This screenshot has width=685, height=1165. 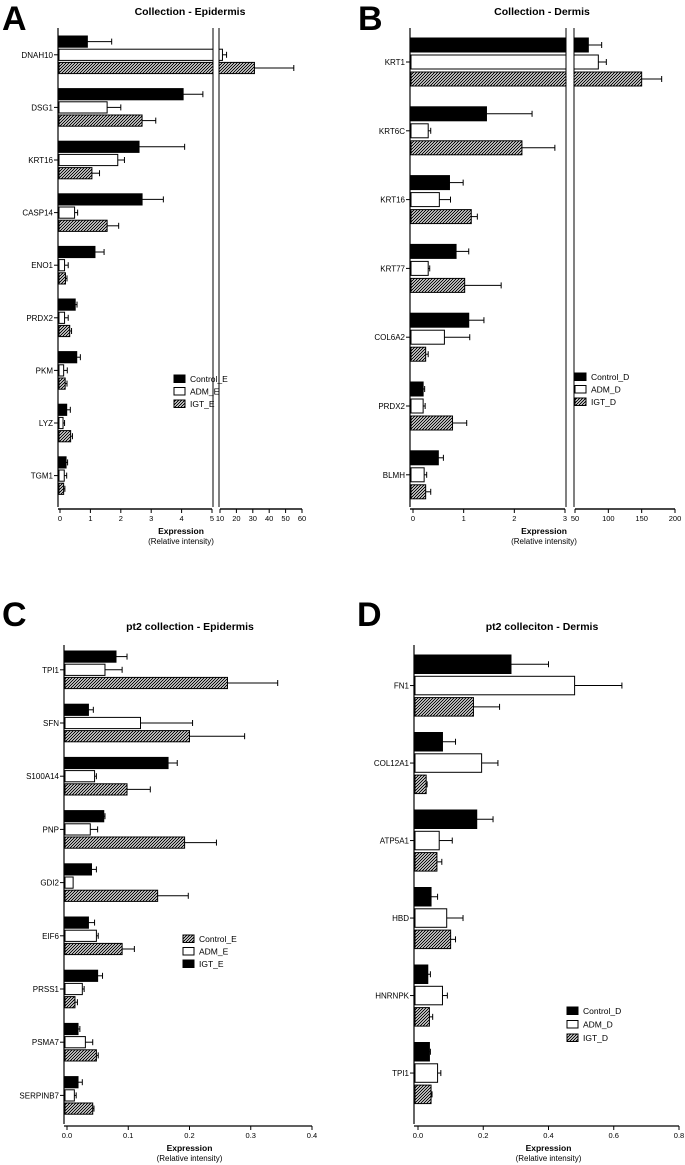 I want to click on category-label: ENO1, so click(x=42, y=265).